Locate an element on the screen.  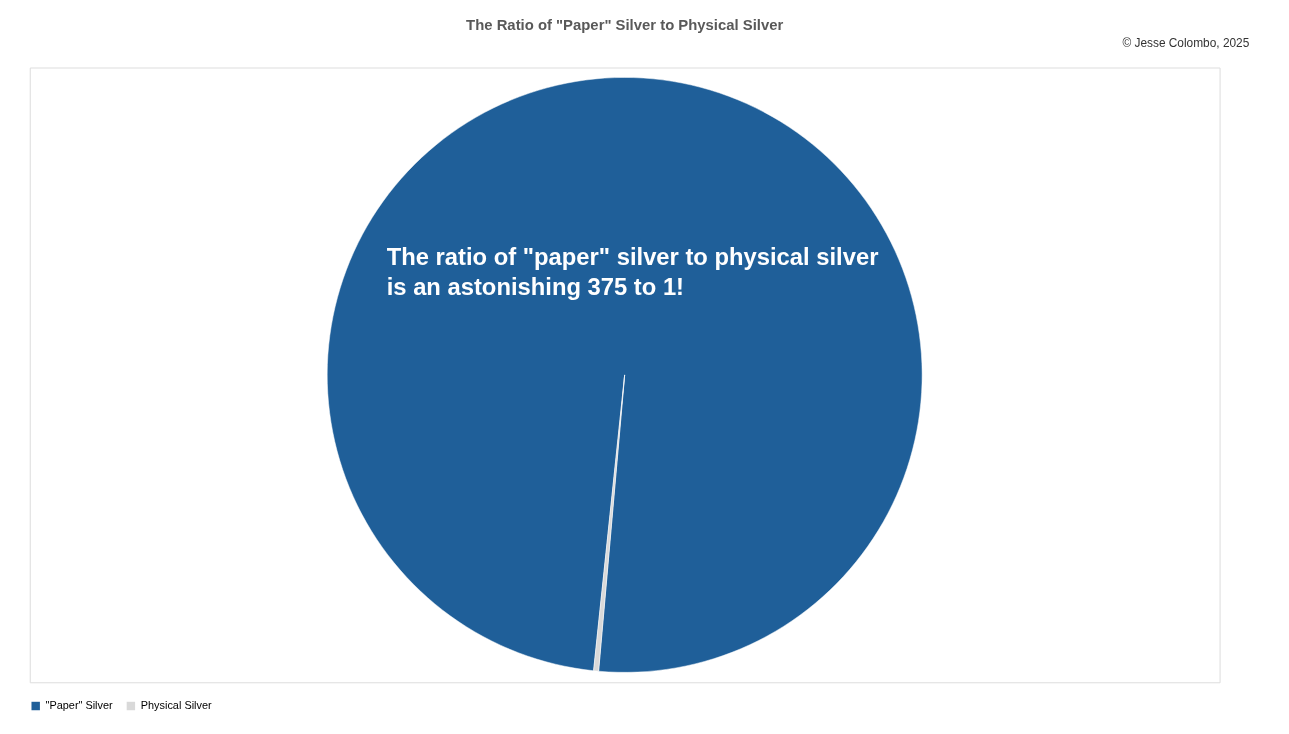
legend-label: "Paper" Silver is located at coordinates (79, 705).